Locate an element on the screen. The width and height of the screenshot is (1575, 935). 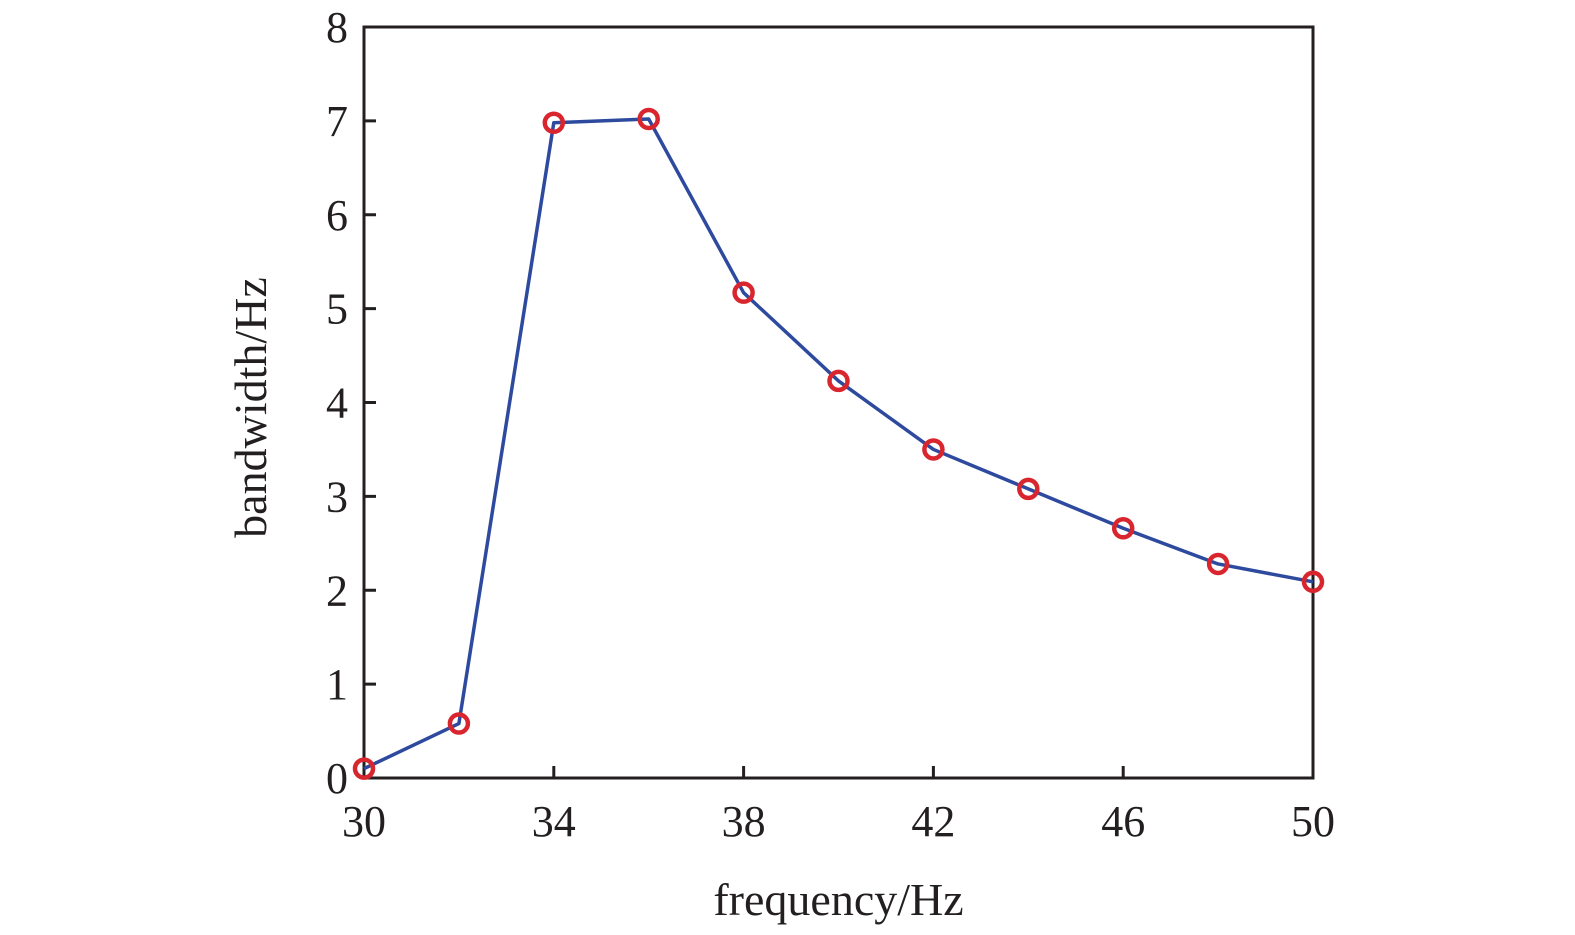
x-tick-label: 50 is located at coordinates (1313, 821).